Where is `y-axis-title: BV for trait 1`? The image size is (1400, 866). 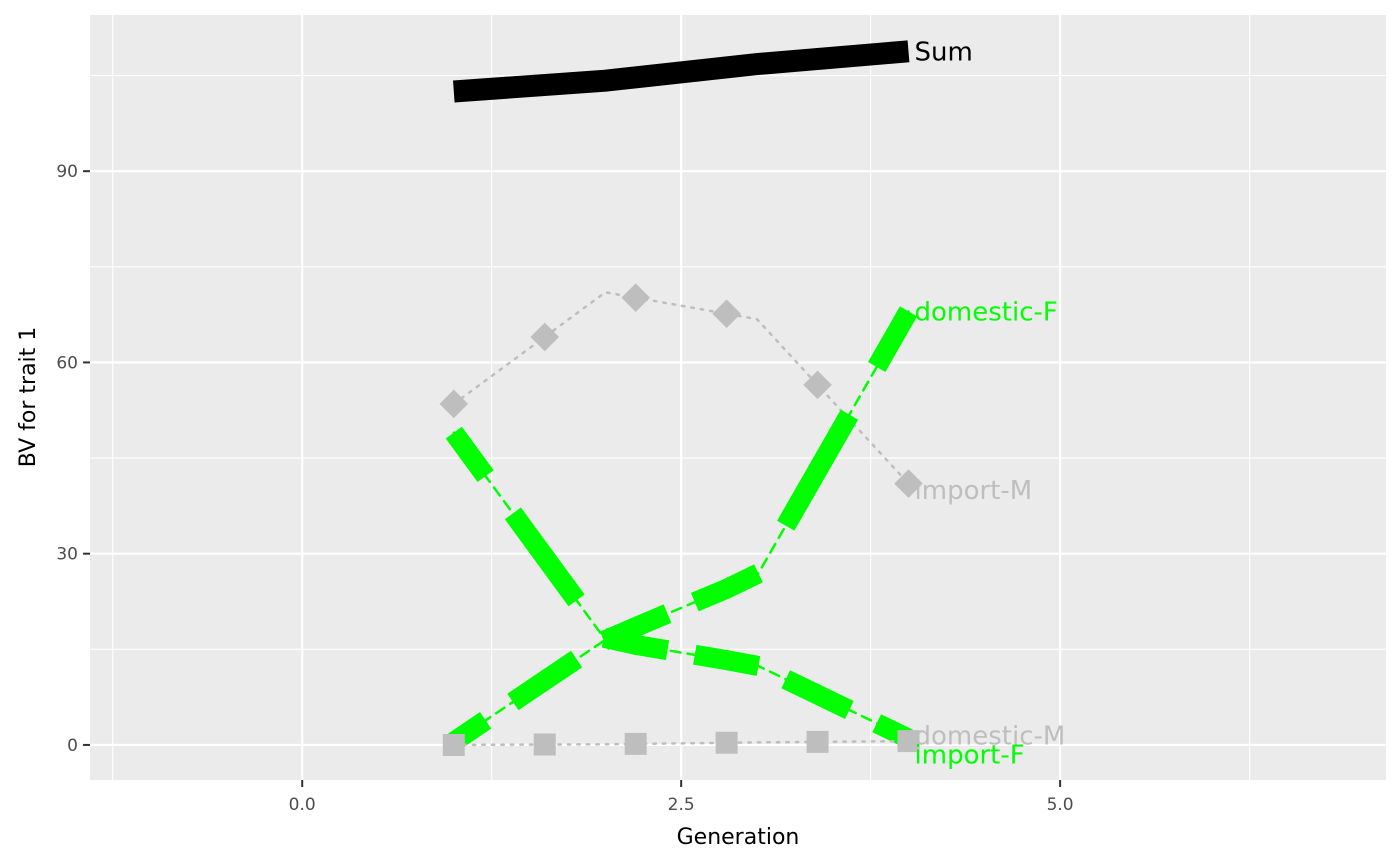
y-axis-title: BV for trait 1 is located at coordinates (28, 397).